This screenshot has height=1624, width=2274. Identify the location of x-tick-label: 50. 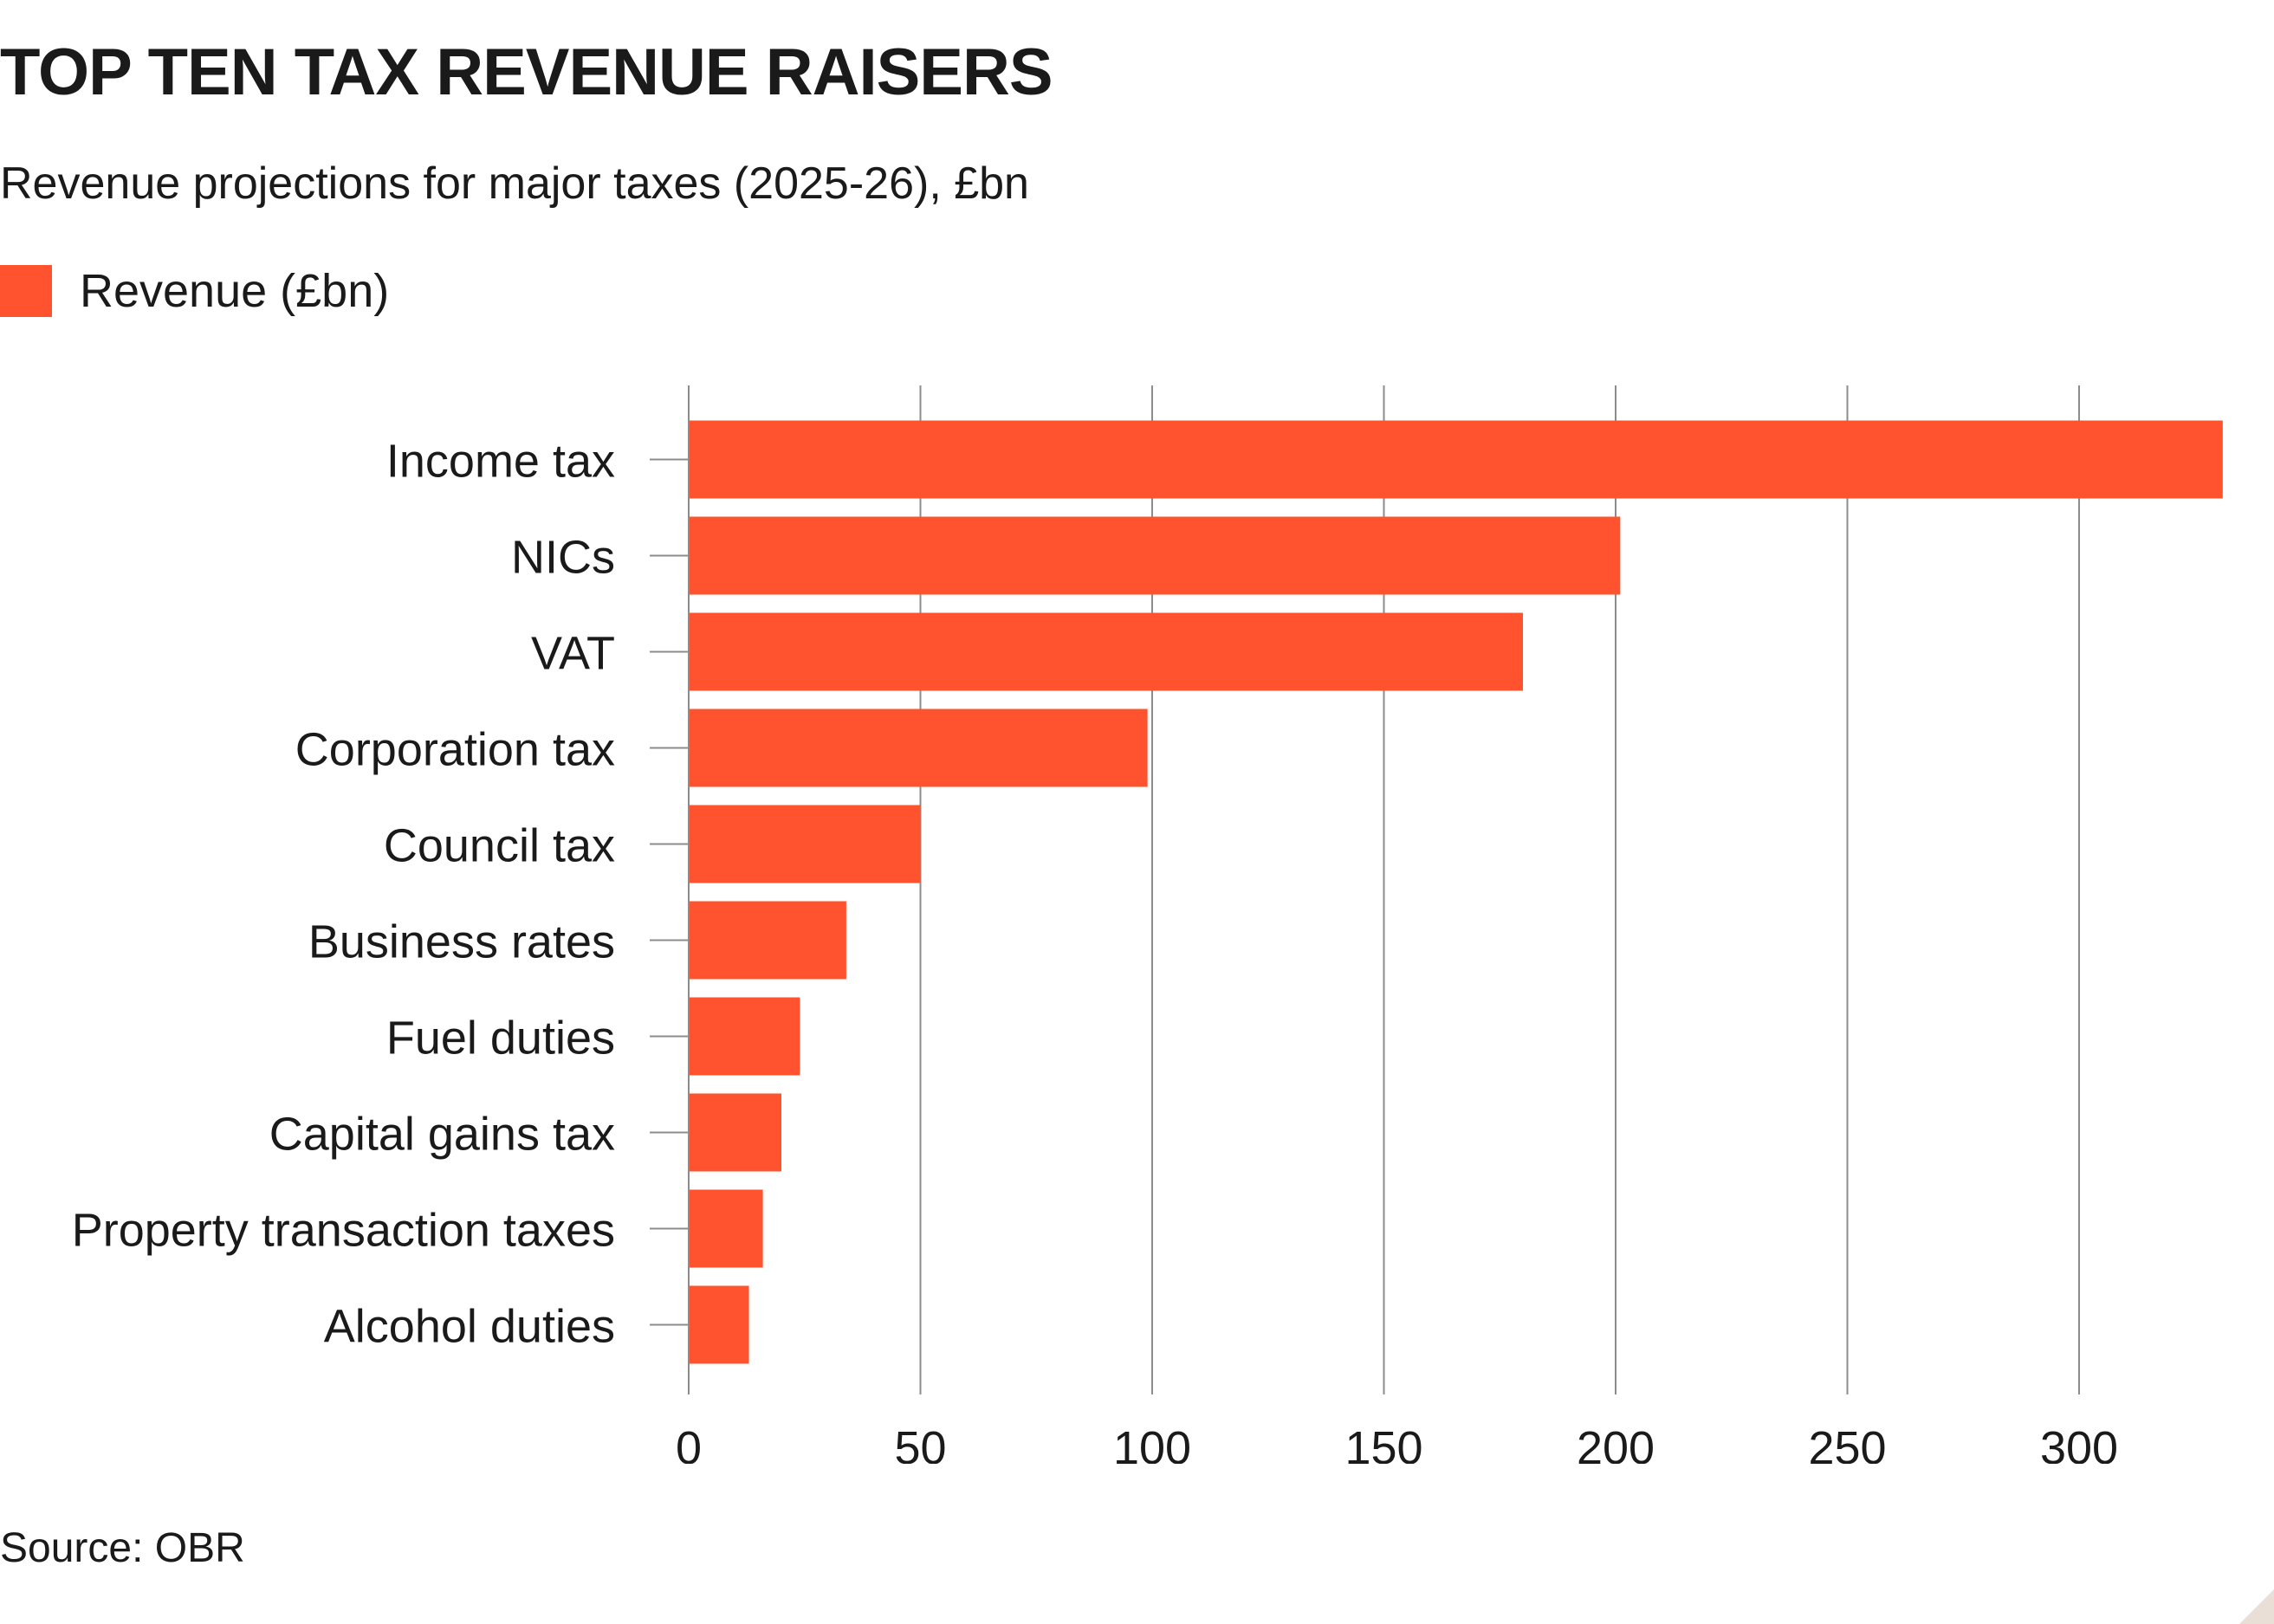
(920, 1443).